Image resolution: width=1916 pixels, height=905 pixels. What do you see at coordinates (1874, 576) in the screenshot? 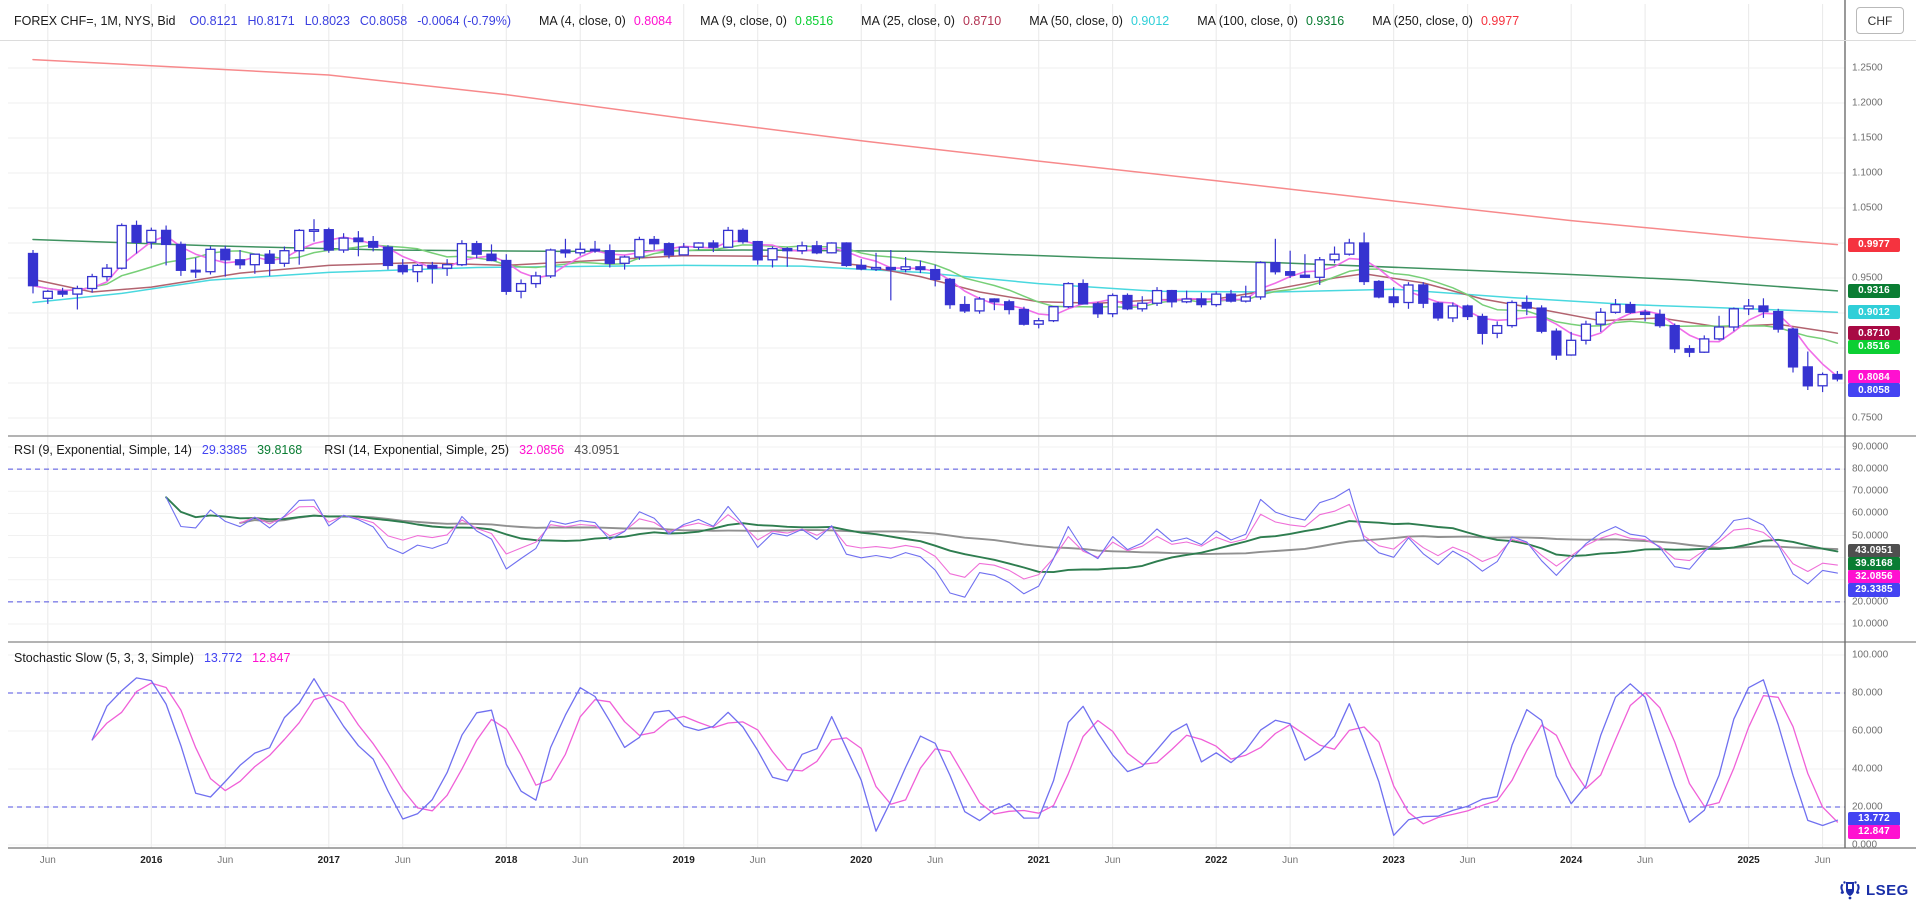
I see `price-badge: 32.0856` at bounding box center [1874, 576].